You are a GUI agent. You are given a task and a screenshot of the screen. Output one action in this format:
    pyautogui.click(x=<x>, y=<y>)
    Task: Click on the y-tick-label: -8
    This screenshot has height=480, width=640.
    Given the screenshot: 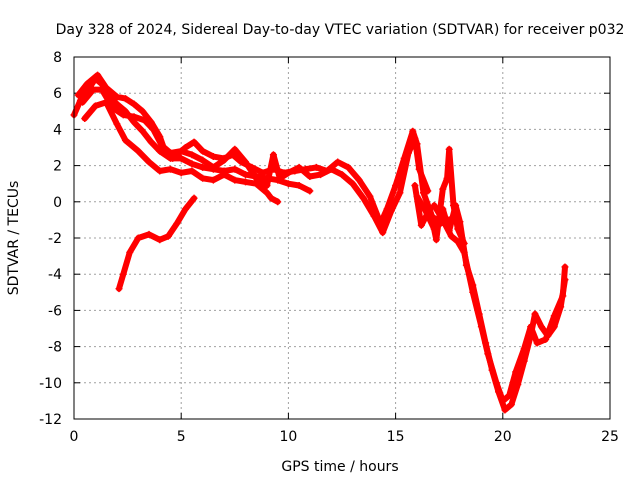 What is the action you would take?
    pyautogui.click(x=55, y=348)
    